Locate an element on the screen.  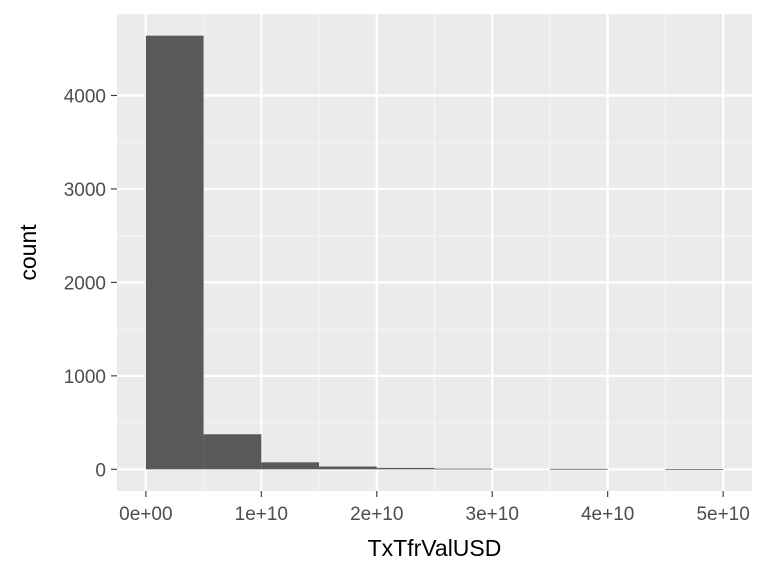
x-tick-label: 1e+10 is located at coordinates (261, 514).